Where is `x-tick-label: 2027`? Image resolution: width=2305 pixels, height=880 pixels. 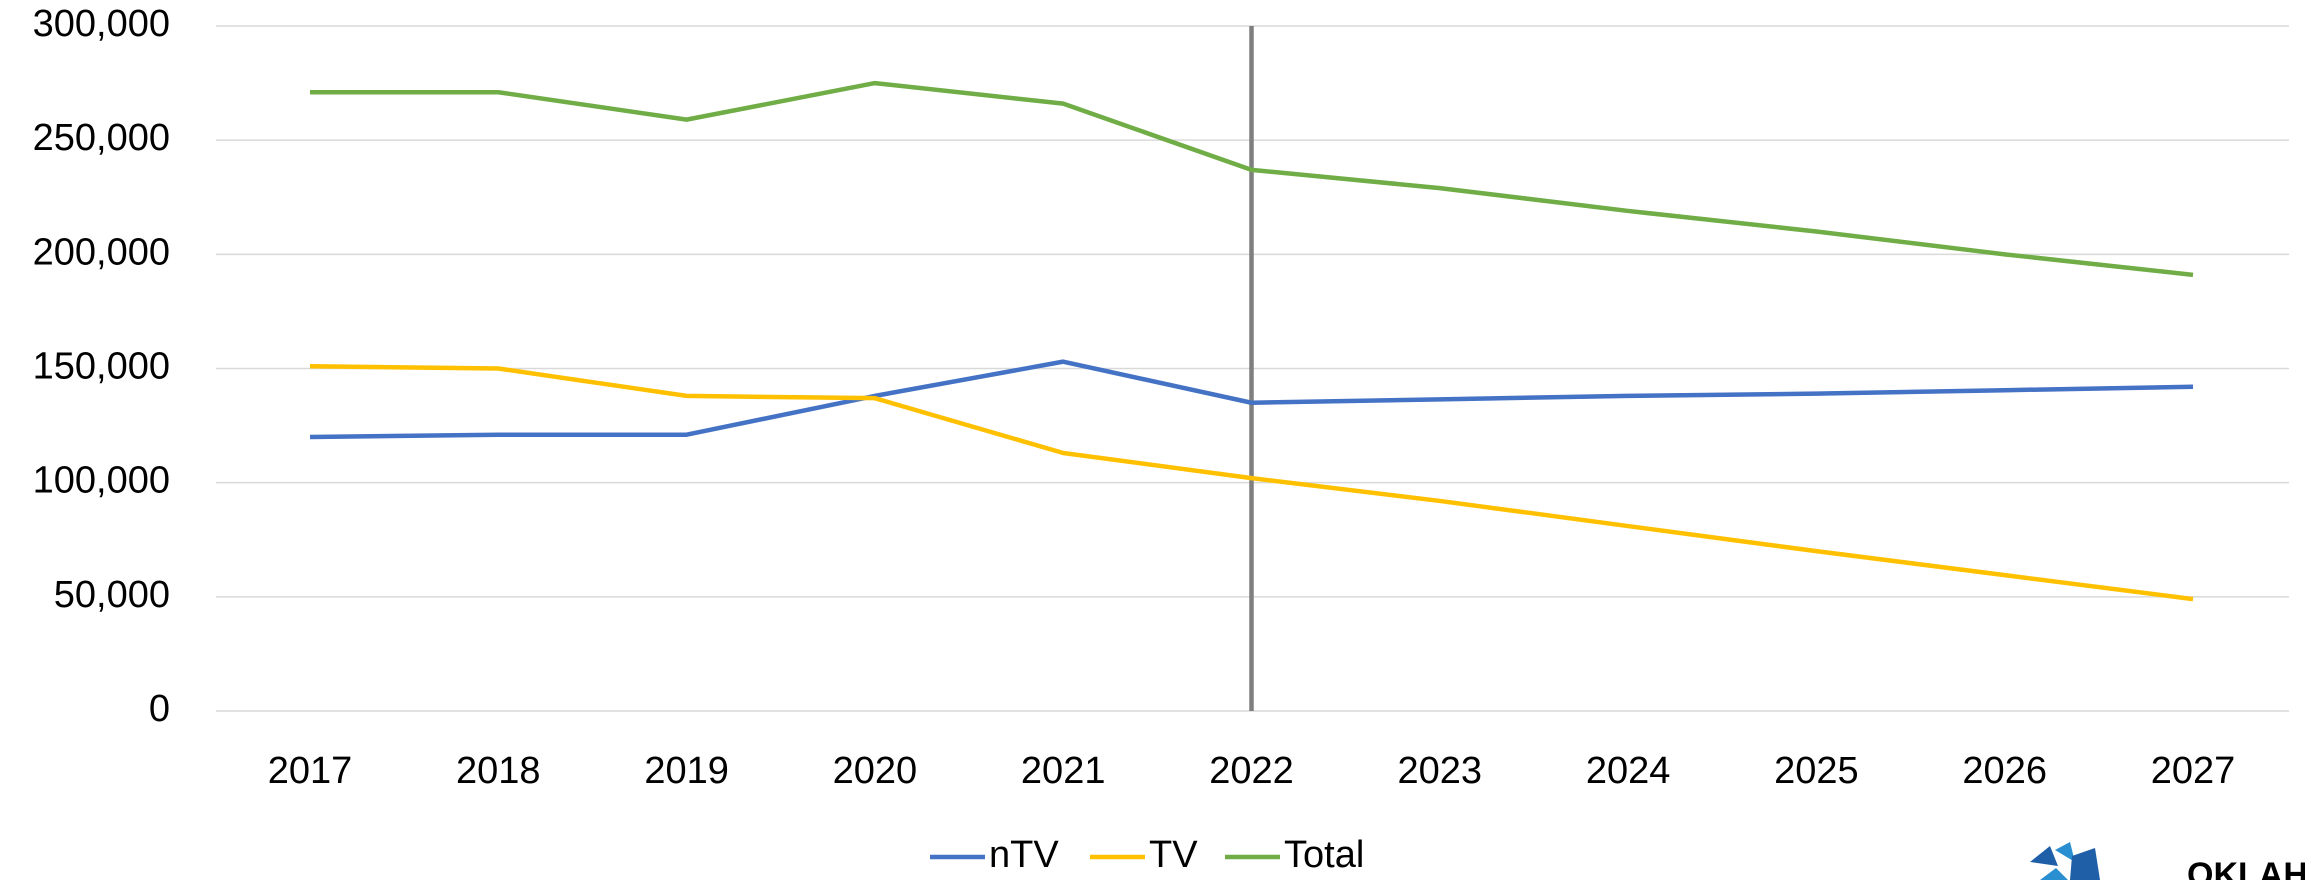
x-tick-label: 2027 is located at coordinates (2193, 771).